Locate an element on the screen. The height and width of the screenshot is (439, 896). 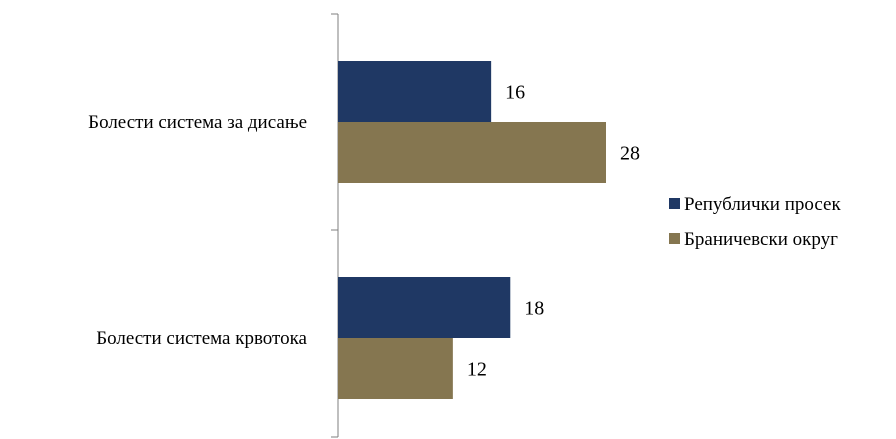
category-label-1: Болести система за дисање is located at coordinates (197, 122).